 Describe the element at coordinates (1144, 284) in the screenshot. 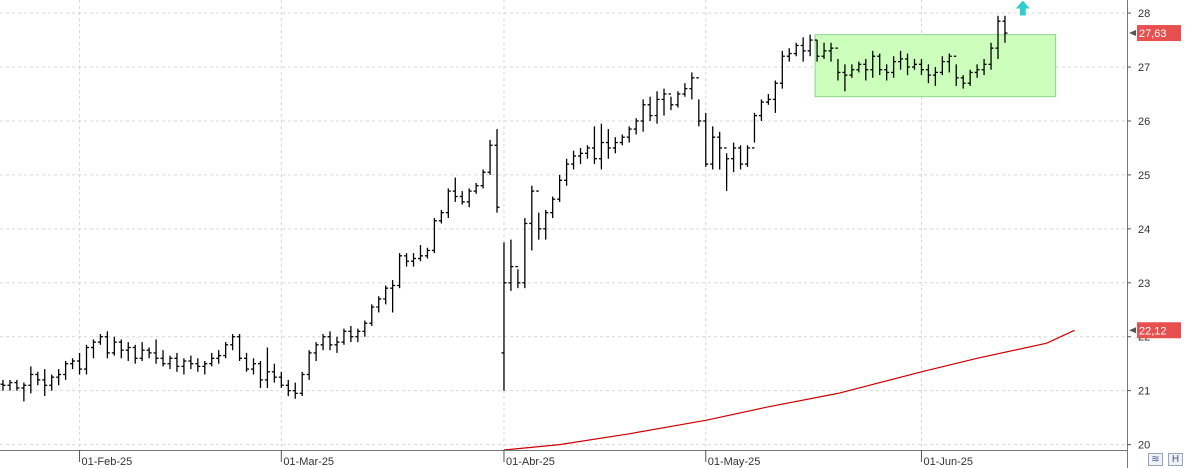

I see `y-tick-label: 23` at that location.